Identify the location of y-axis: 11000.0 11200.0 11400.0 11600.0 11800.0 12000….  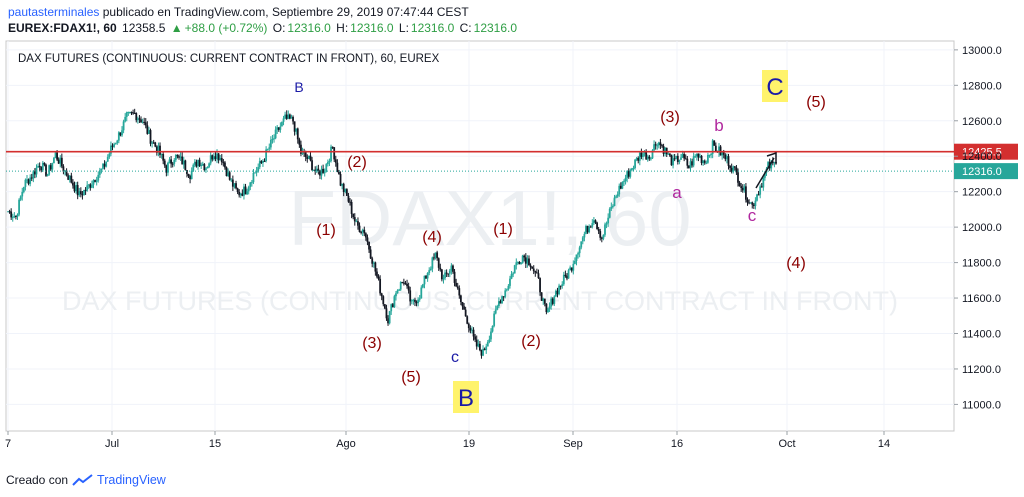
(978, 228).